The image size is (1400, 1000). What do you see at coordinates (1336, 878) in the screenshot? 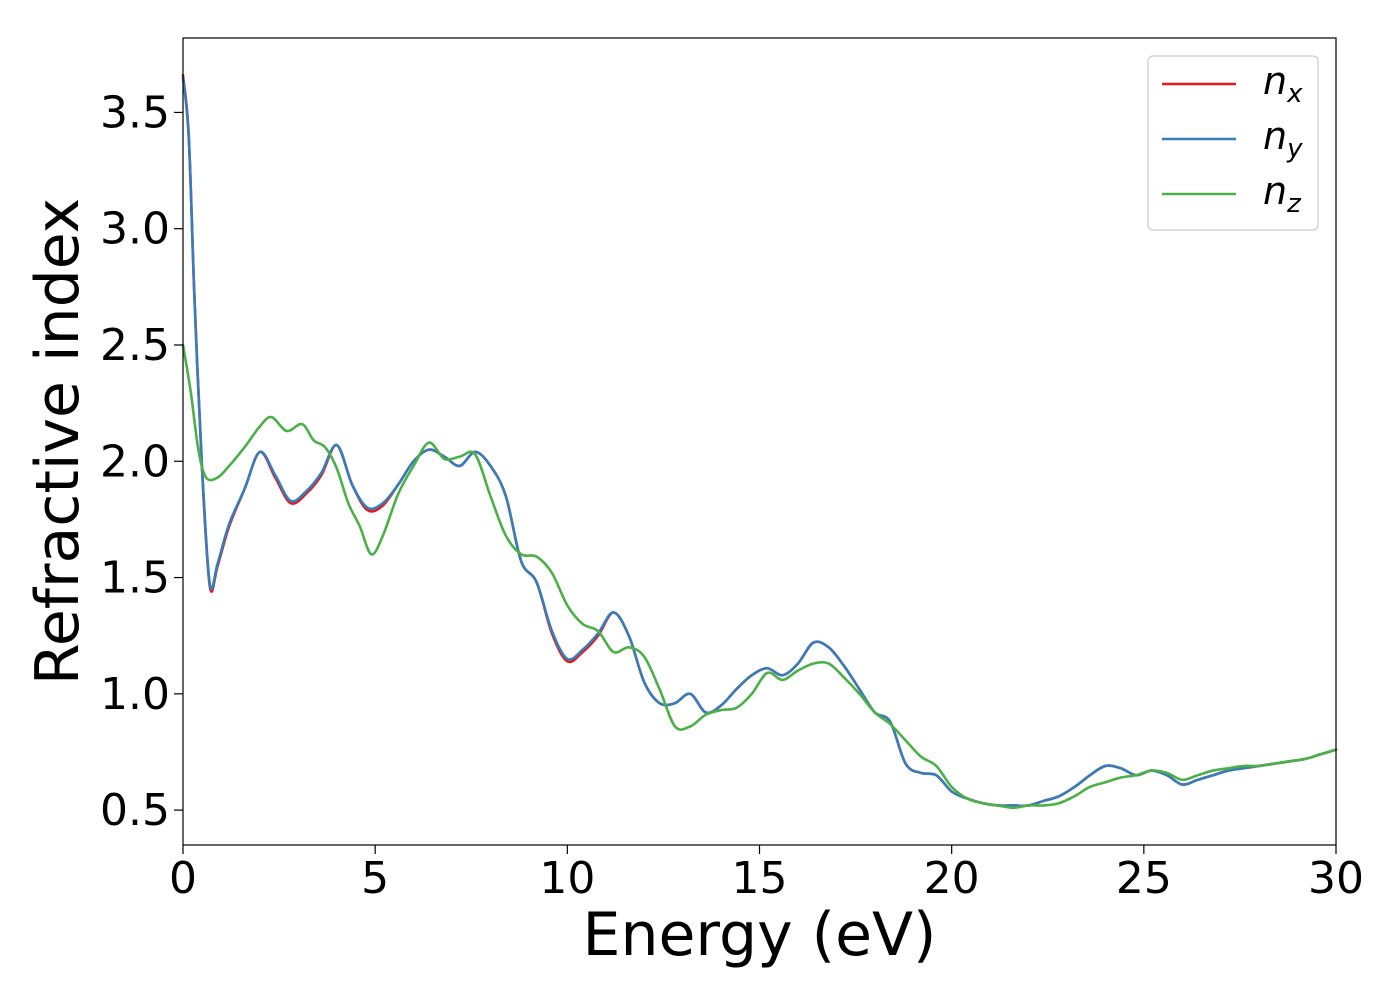
I see `x-tick-label: 30` at bounding box center [1336, 878].